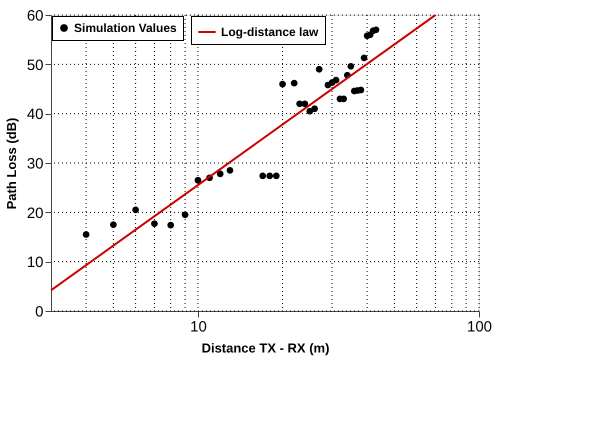 The height and width of the screenshot is (445, 594). Describe the element at coordinates (35, 263) in the screenshot. I see `y-tick-label: 10` at that location.